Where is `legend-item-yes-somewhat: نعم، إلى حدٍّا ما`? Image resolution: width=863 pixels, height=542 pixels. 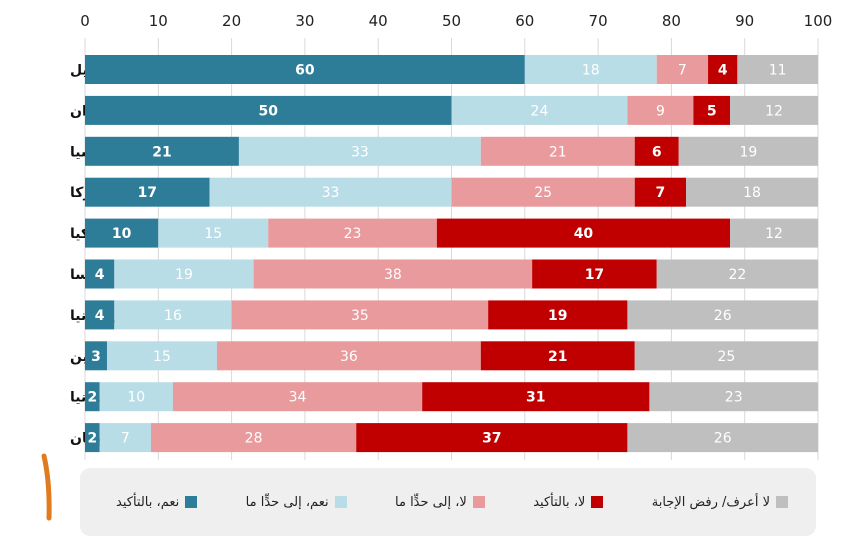 legend-item-yes-somewhat: نعم، إلى حدٍّا ما is located at coordinates (296, 502).